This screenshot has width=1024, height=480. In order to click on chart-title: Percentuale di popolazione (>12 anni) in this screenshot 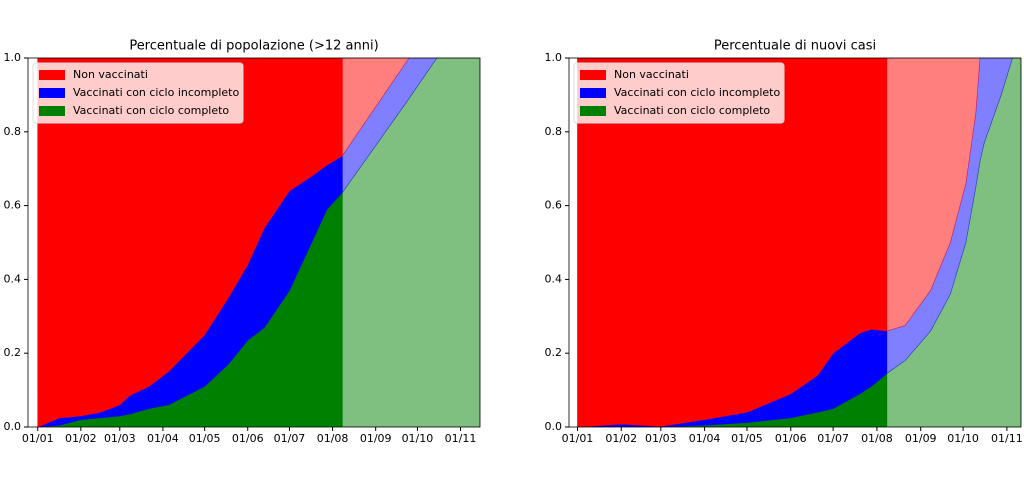, I will do `click(253, 46)`.